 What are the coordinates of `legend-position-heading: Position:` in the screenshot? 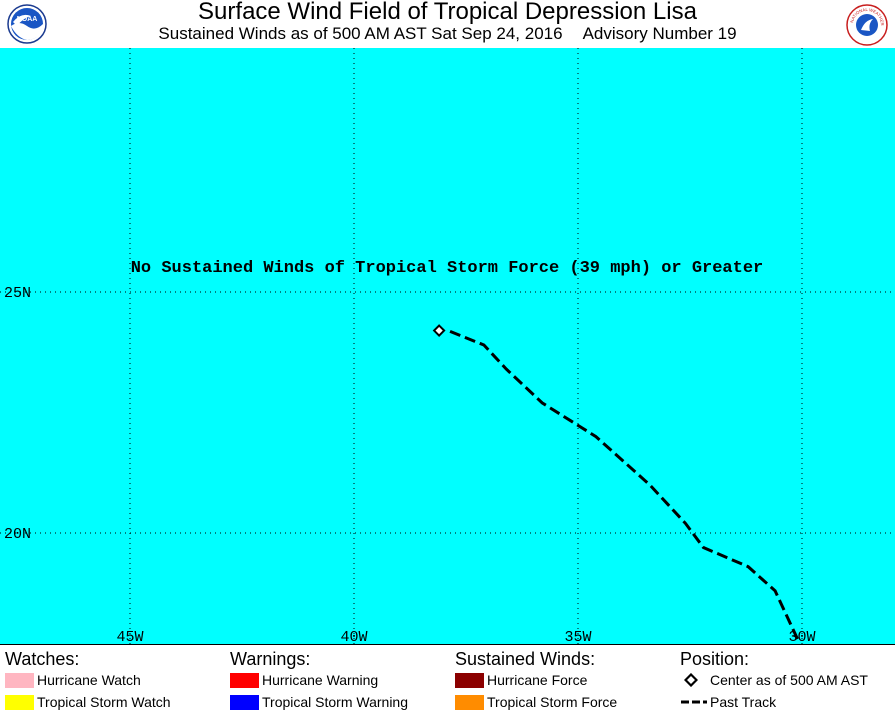 It's located at (715, 659).